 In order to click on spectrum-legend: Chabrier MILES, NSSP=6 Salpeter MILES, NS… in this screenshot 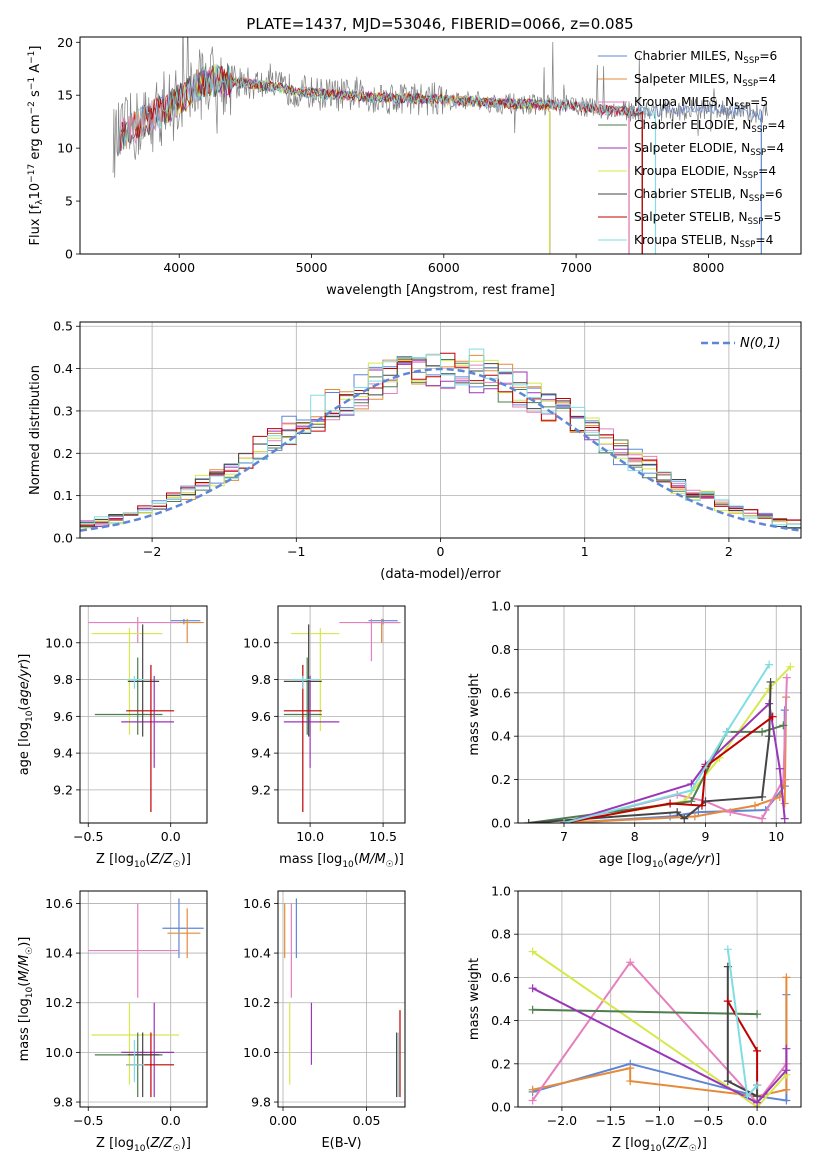, I will do `click(692, 149)`.